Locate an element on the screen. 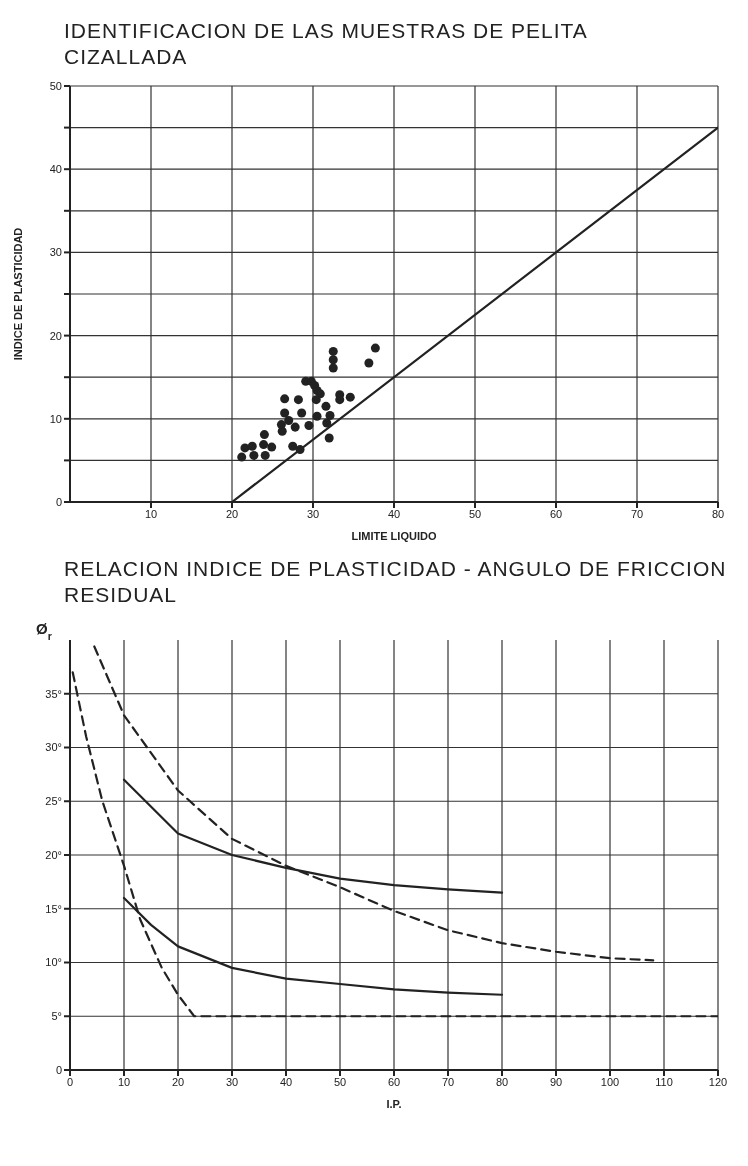 The height and width of the screenshot is (1166, 748). y-tick-label: 10° is located at coordinates (53, 962).